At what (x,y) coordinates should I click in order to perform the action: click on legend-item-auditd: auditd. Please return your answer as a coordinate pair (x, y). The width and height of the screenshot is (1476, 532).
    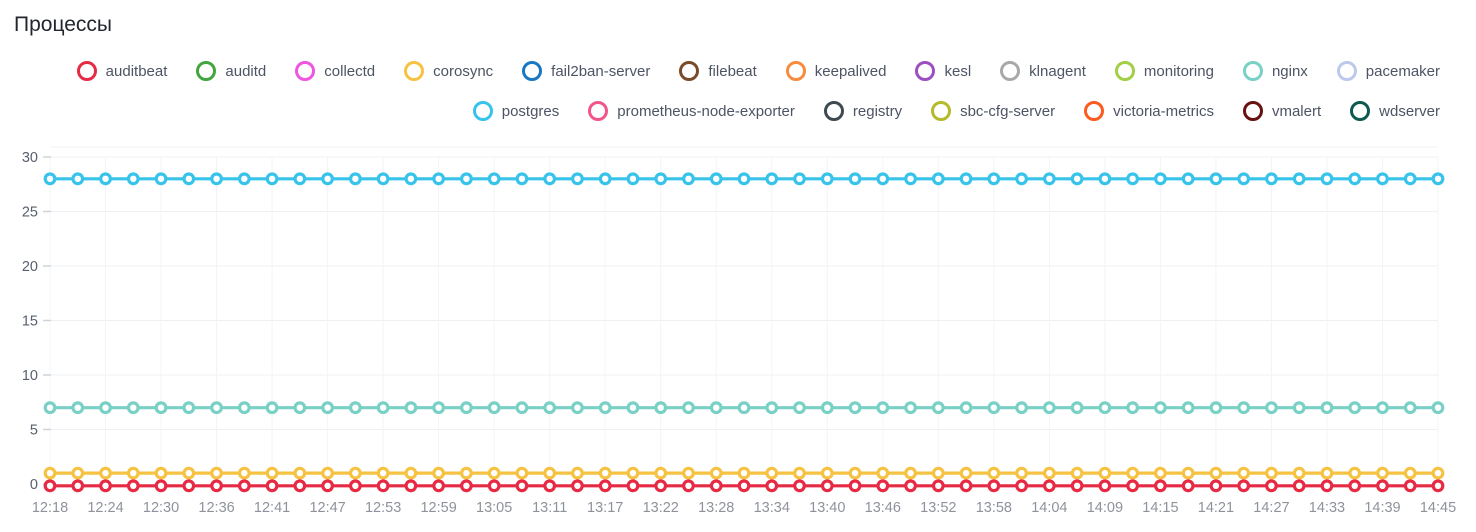
    Looking at the image, I should click on (231, 71).